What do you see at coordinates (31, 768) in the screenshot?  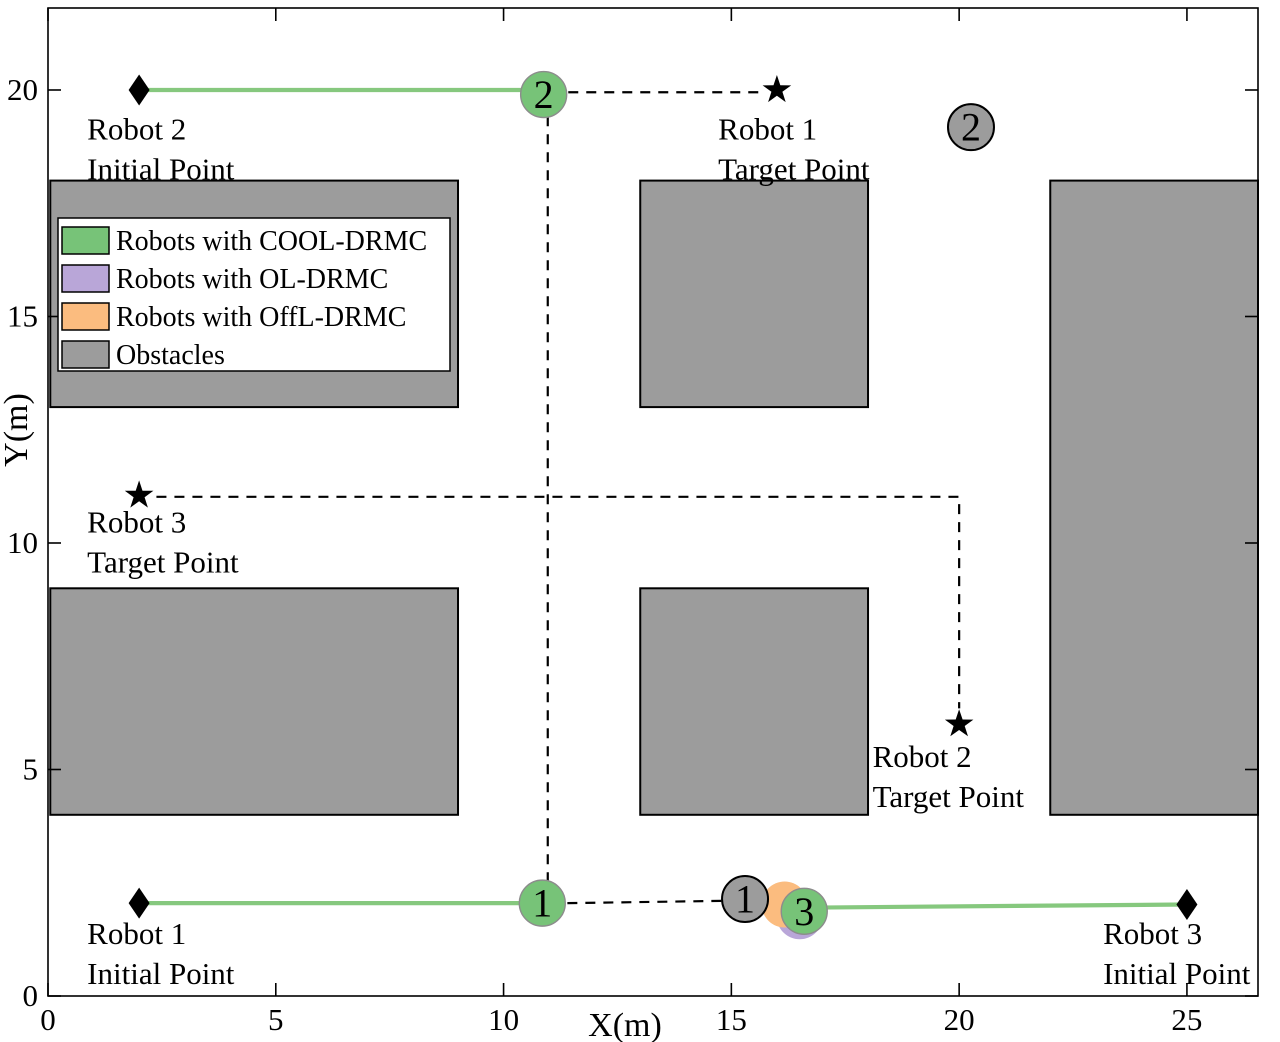 I see `y-tick-label-5: 5` at bounding box center [31, 768].